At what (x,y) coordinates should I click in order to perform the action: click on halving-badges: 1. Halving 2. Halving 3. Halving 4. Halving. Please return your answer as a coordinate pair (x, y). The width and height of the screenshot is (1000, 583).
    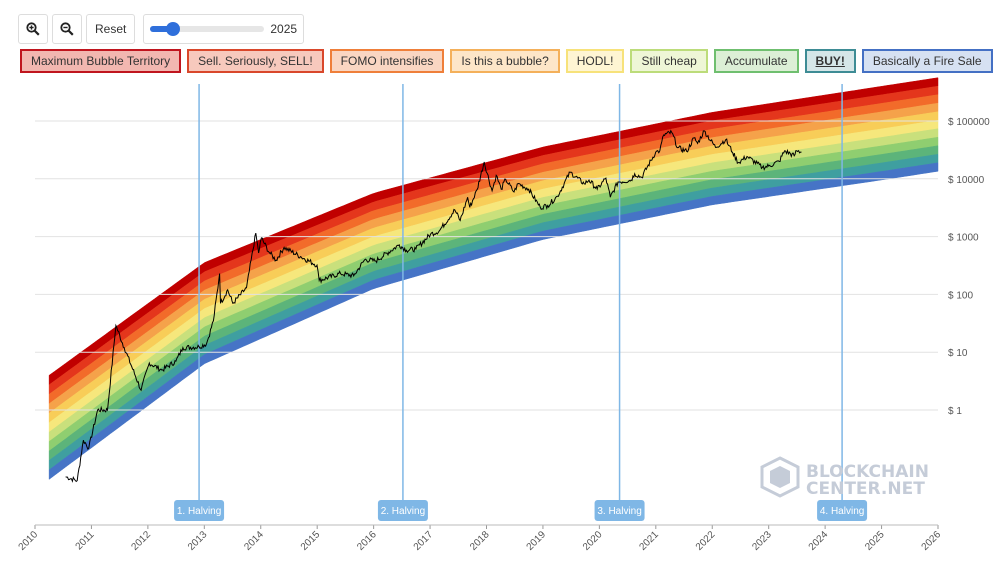
    Looking at the image, I should click on (521, 510).